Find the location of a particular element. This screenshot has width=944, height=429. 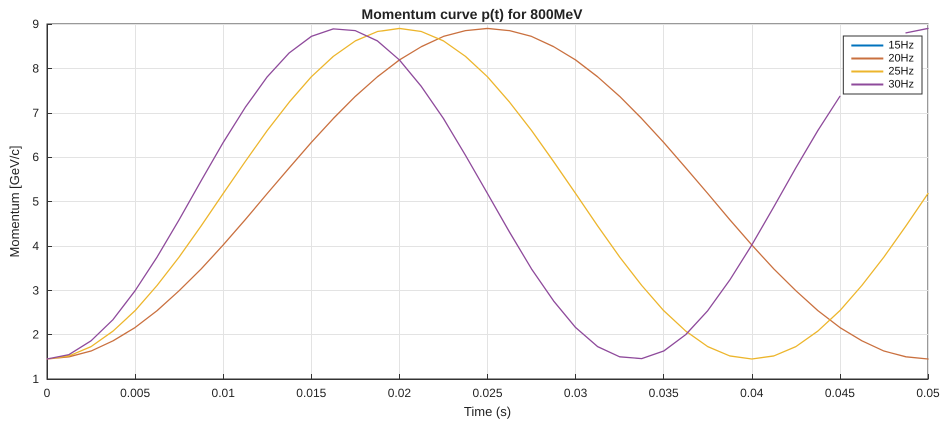

x-tick-label: 0.03 is located at coordinates (576, 393).